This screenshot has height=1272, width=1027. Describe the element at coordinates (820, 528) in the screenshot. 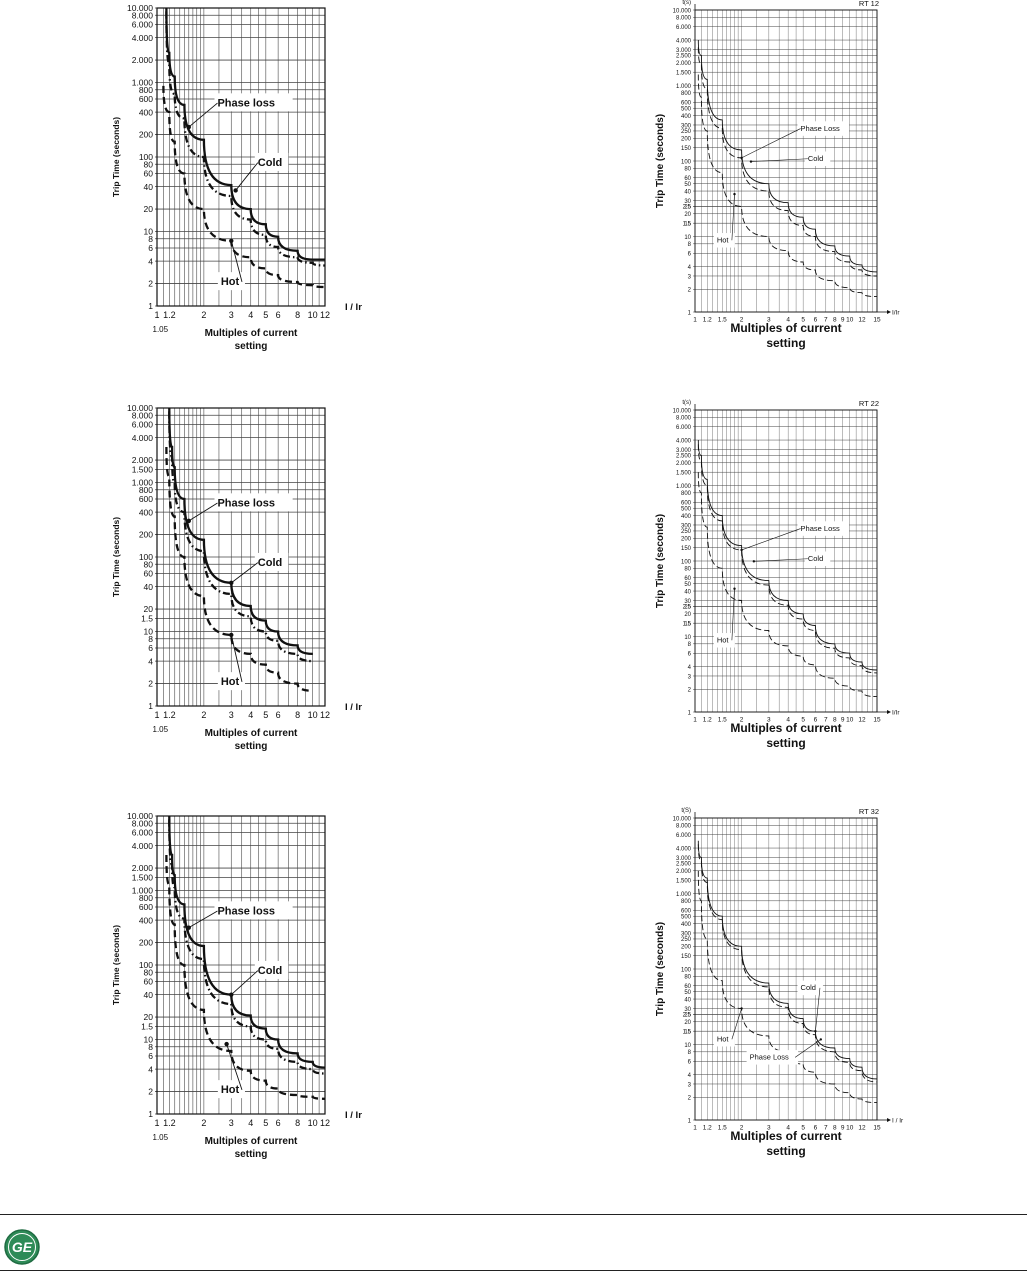

I see `annotation-label: Phase Loss` at that location.